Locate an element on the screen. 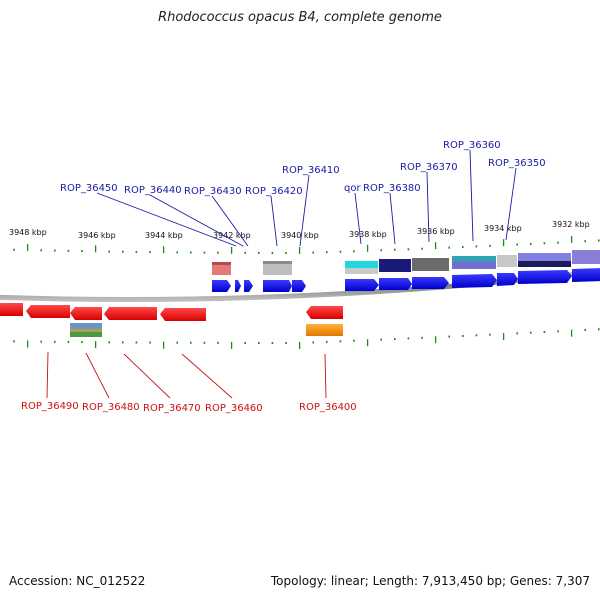  gene-label: ROP_36400 is located at coordinates (328, 407).